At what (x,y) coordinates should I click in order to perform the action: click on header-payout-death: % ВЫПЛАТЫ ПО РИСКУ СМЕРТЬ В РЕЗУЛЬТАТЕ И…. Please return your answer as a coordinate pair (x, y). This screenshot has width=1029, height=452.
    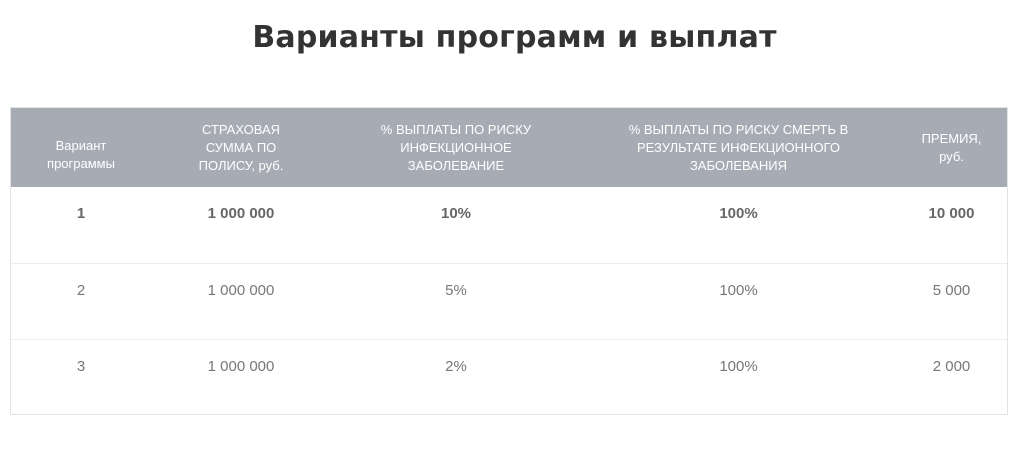
    Looking at the image, I should click on (738, 147).